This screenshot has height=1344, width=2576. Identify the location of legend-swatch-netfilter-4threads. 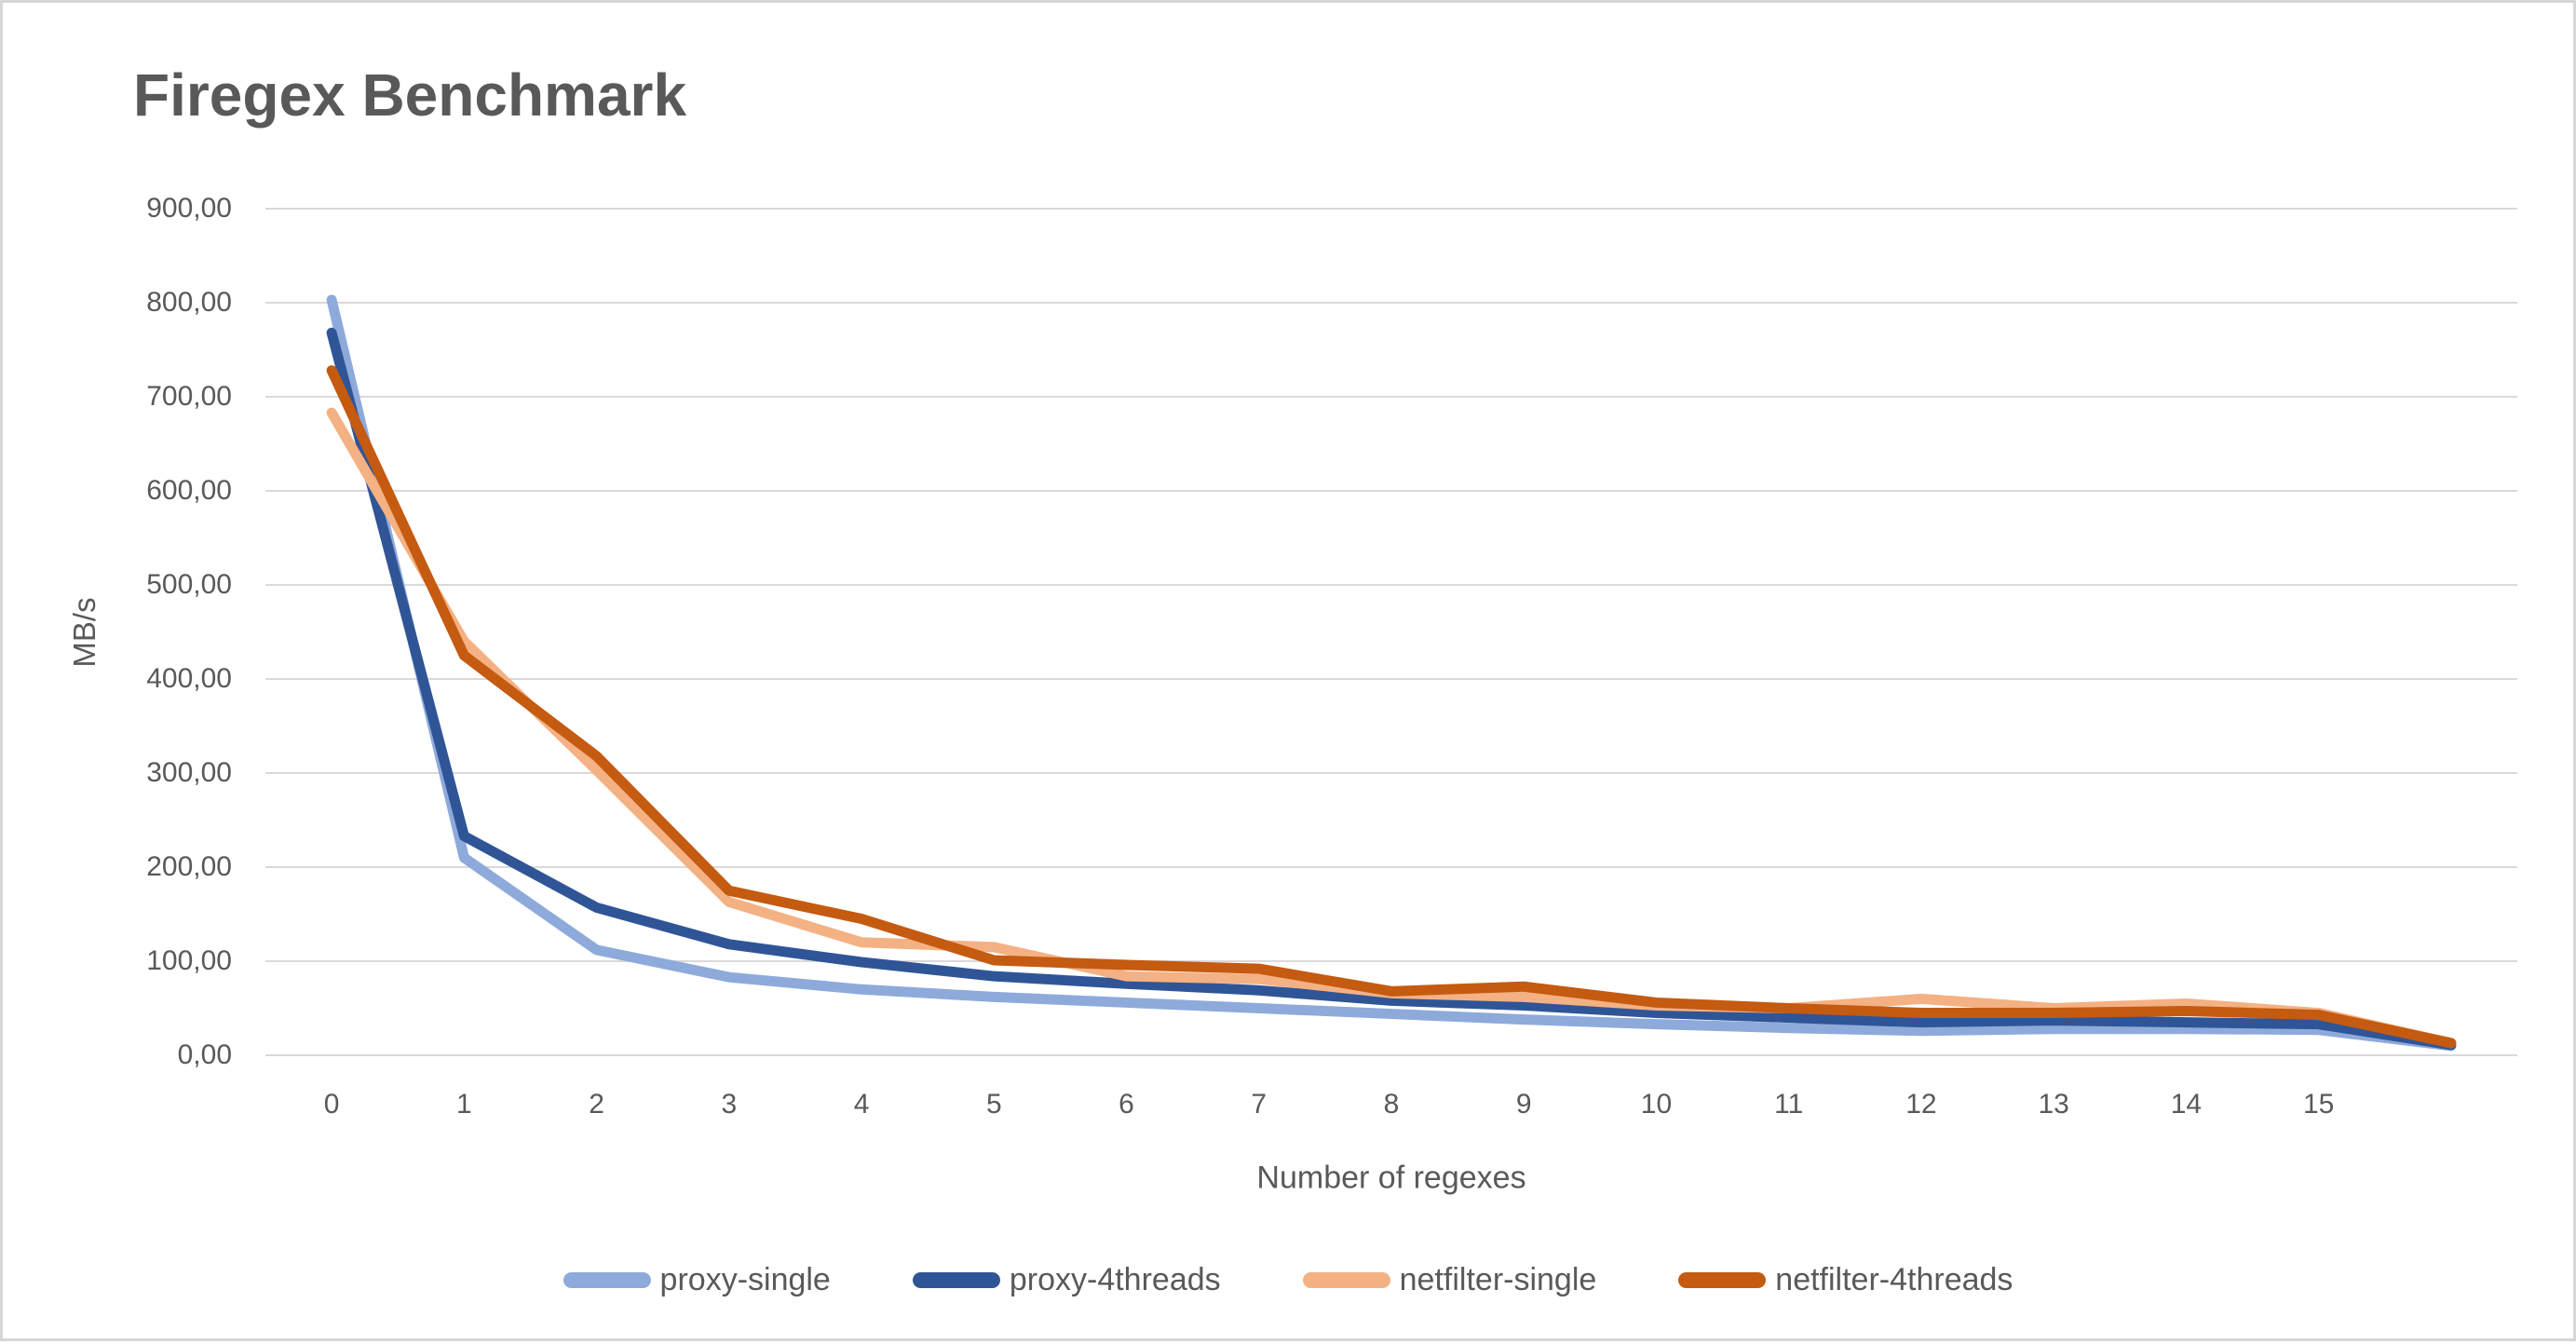
(1722, 1280).